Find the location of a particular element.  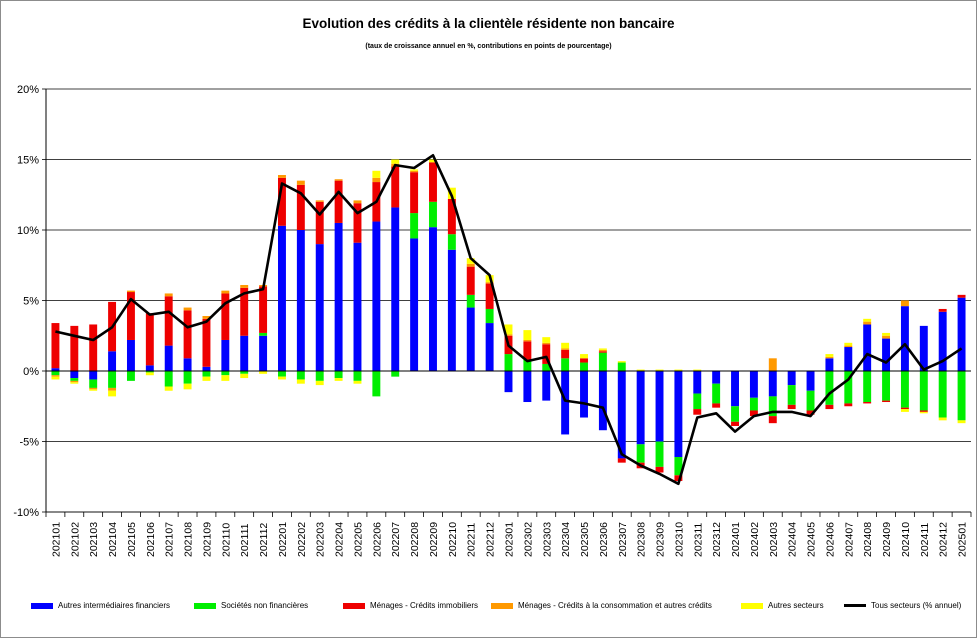

legend-label: Tous secteurs (% annuel) is located at coordinates (916, 605).